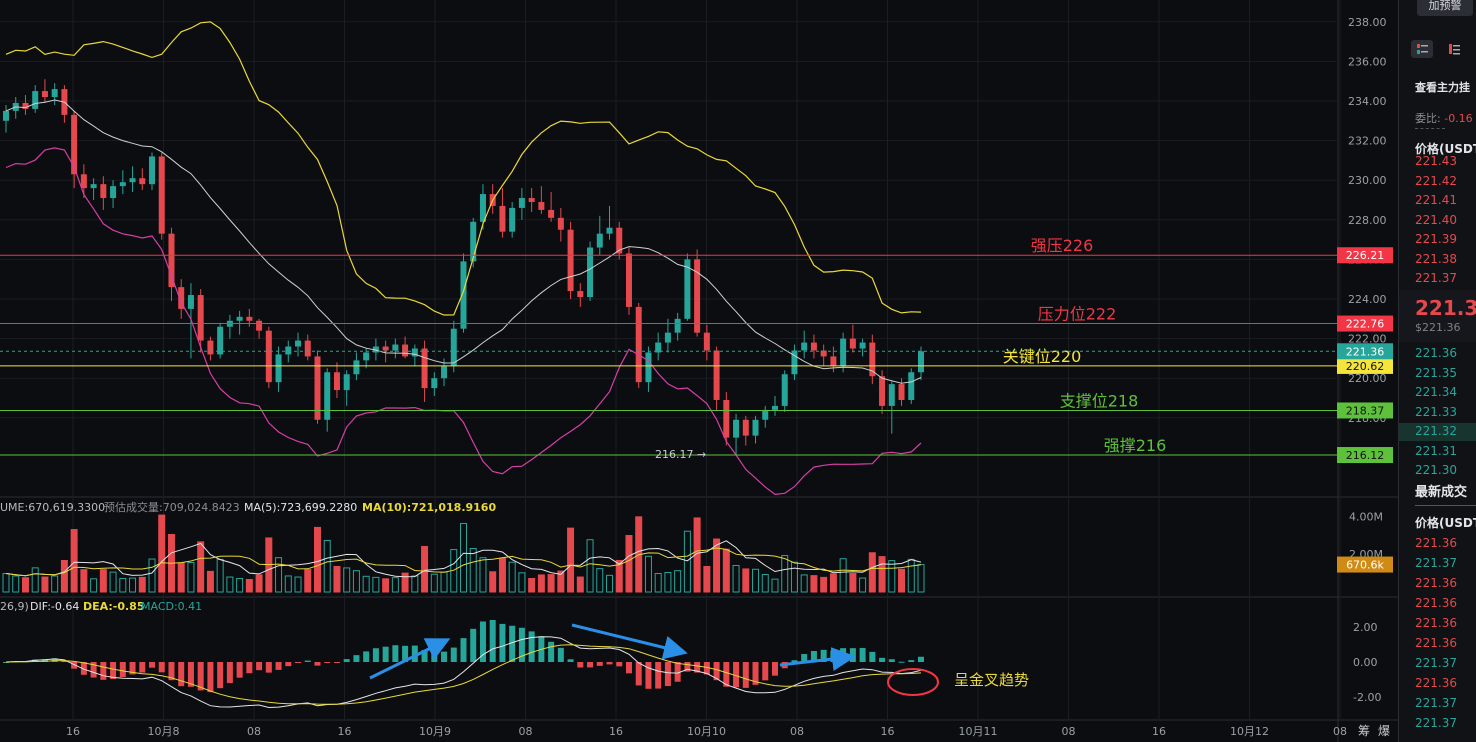 The height and width of the screenshot is (742, 1476). I want to click on orderbook-sell-icon, so click(1454, 49).